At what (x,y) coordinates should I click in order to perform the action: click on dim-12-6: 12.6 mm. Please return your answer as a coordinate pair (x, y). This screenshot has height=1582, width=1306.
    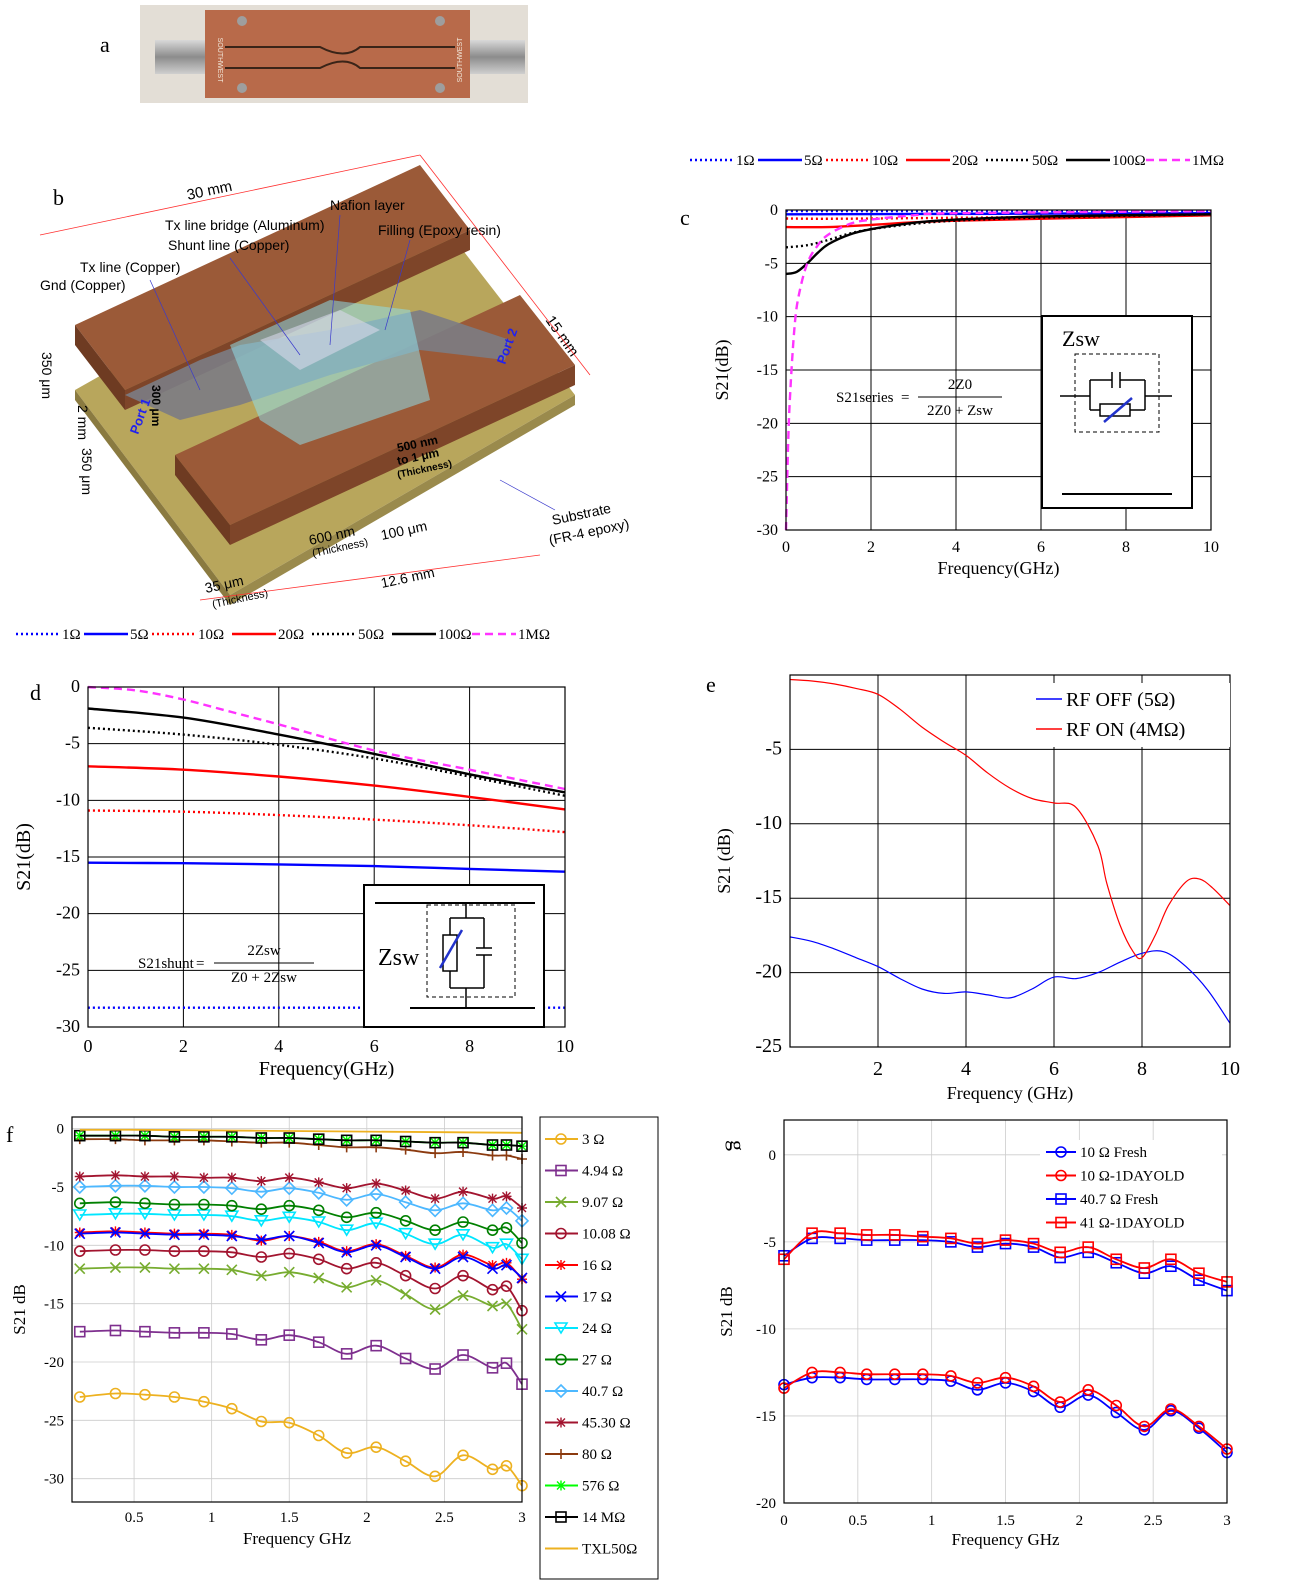
    Looking at the image, I should click on (407, 577).